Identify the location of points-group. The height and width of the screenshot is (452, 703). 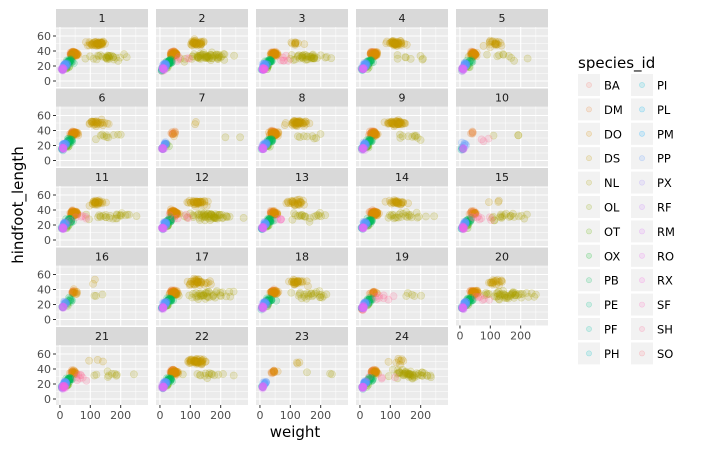
(197, 55).